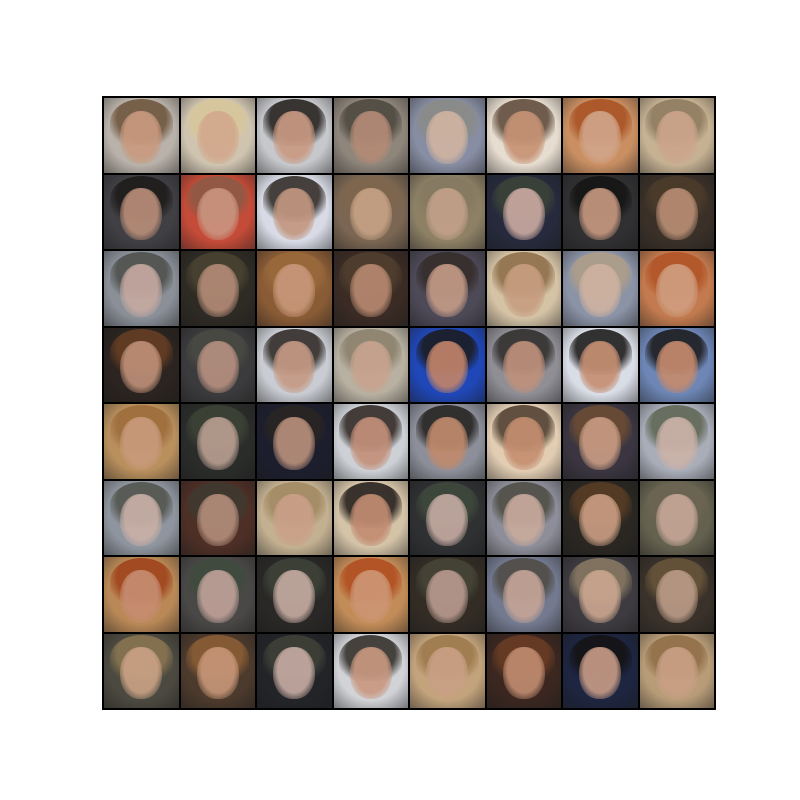 The image size is (800, 800). I want to click on face-tile-r6-c1, so click(141, 517).